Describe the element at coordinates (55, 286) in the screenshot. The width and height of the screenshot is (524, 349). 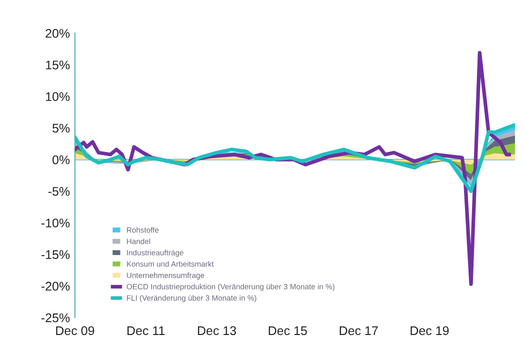
I see `y-tick-label: -20%` at that location.